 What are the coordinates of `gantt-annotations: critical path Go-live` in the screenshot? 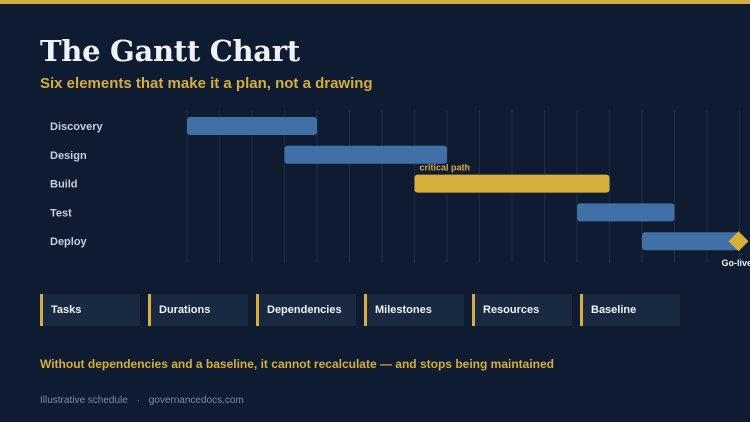 It's located at (585, 216).